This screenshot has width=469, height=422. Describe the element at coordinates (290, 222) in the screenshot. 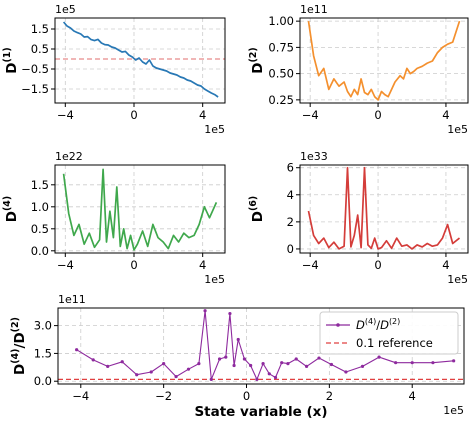

I see `y-tick-label: 2` at that location.